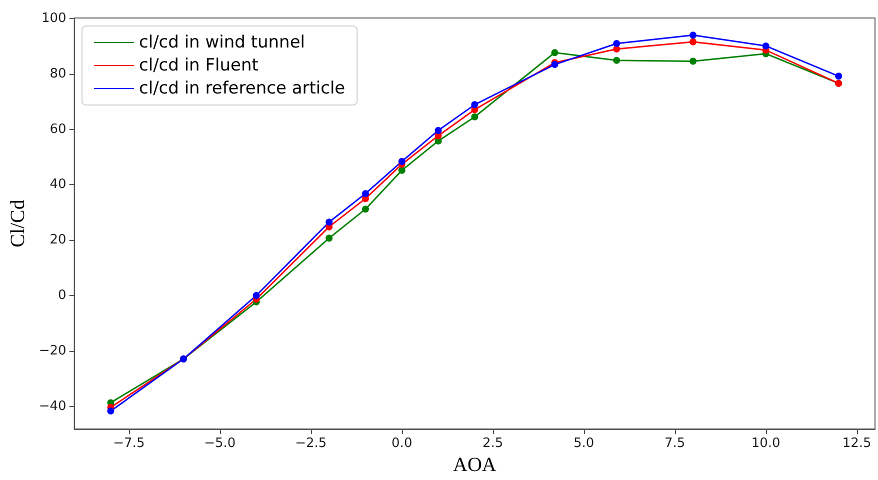 The height and width of the screenshot is (480, 878). I want to click on y-tick-label: 60, so click(58, 129).